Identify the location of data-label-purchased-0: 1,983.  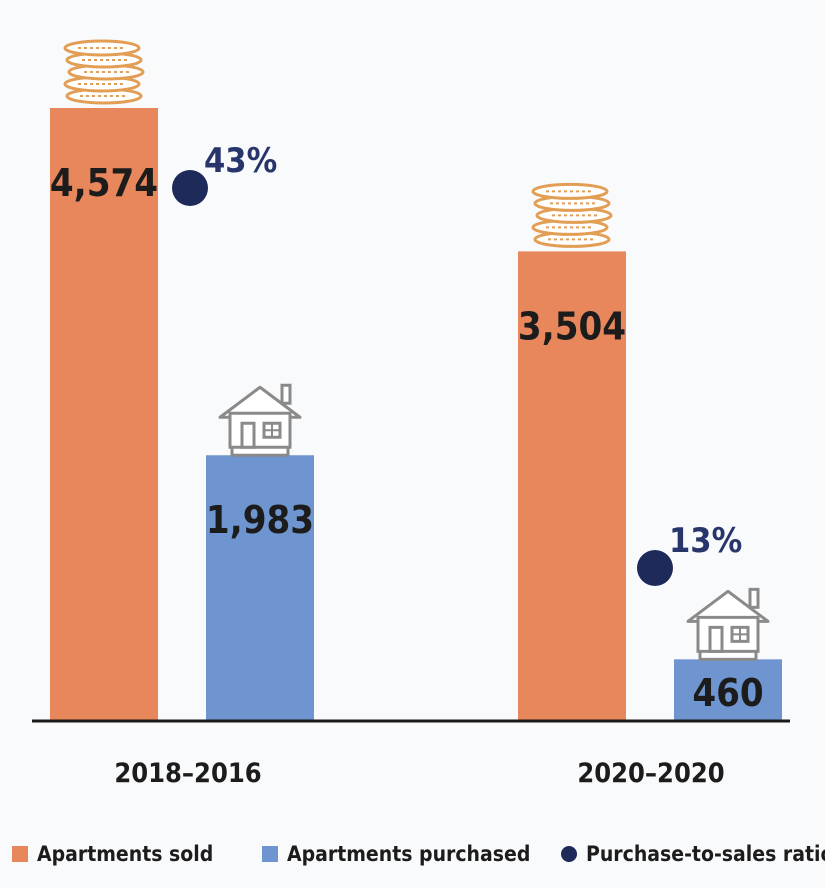
(260, 520).